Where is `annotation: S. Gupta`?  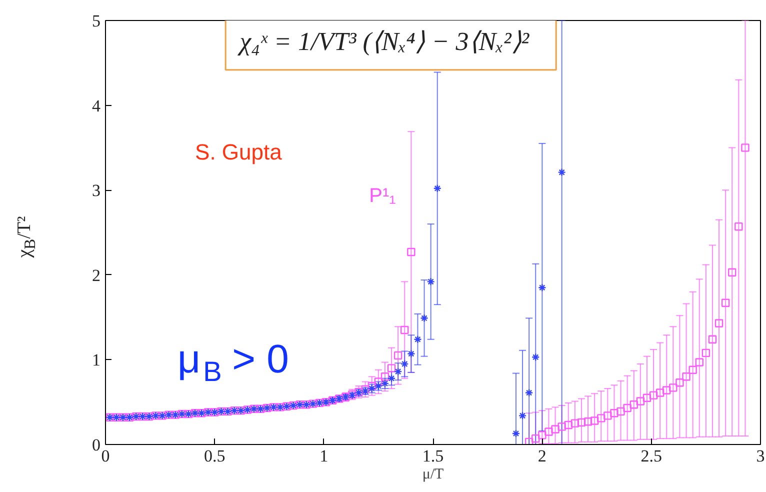
annotation: S. Gupta is located at coordinates (239, 151).